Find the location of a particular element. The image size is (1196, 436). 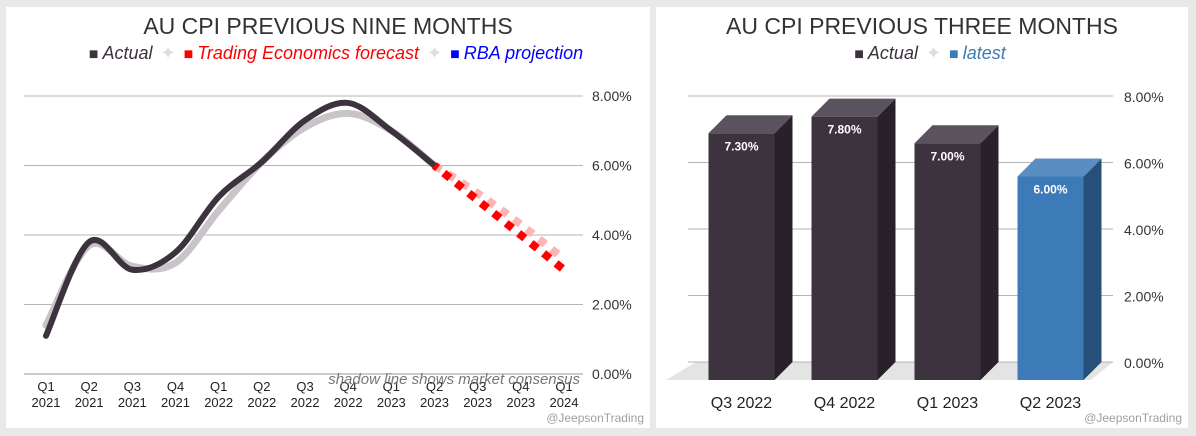

legend-entries: ■ Actual ✦ ■ latest is located at coordinates (930, 53).